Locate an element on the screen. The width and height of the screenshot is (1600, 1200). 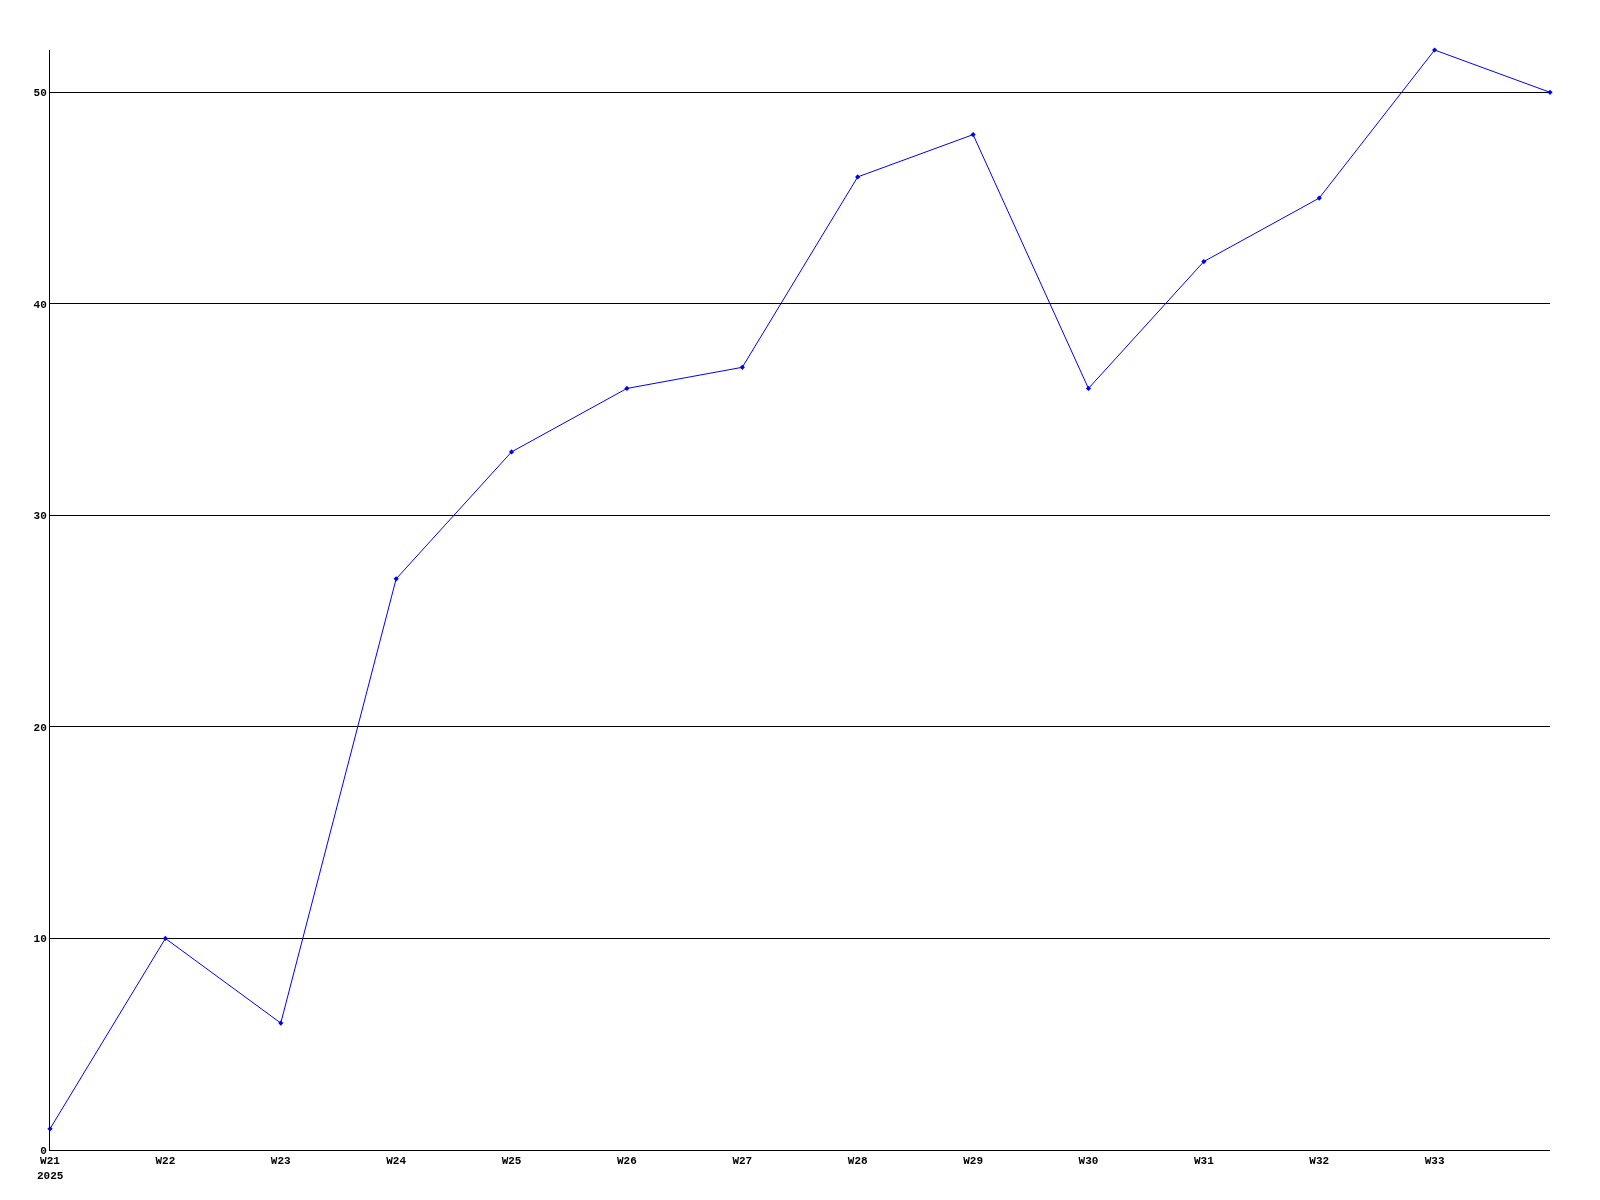
x-tick-label: W24 is located at coordinates (396, 1161).